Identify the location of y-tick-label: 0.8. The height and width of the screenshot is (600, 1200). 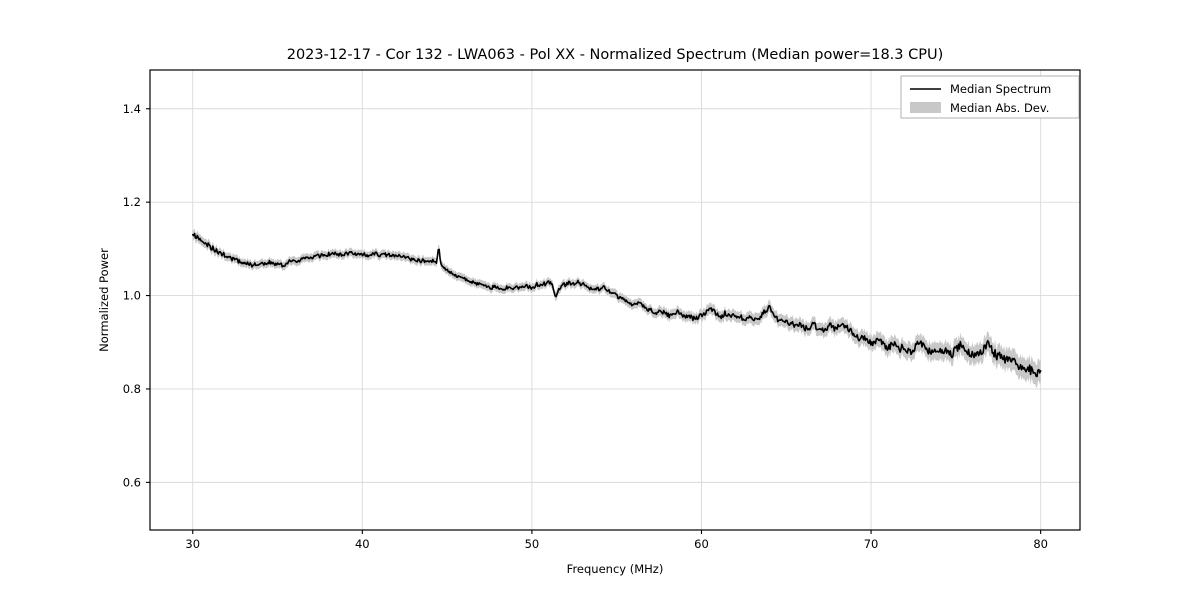
(132, 389).